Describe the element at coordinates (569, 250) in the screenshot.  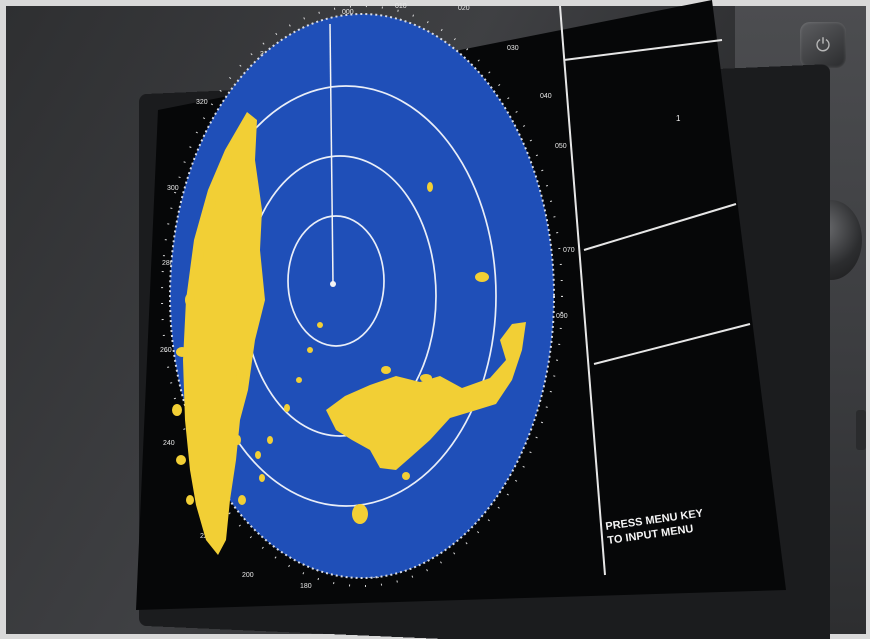
I see `bearing-label: 070` at that location.